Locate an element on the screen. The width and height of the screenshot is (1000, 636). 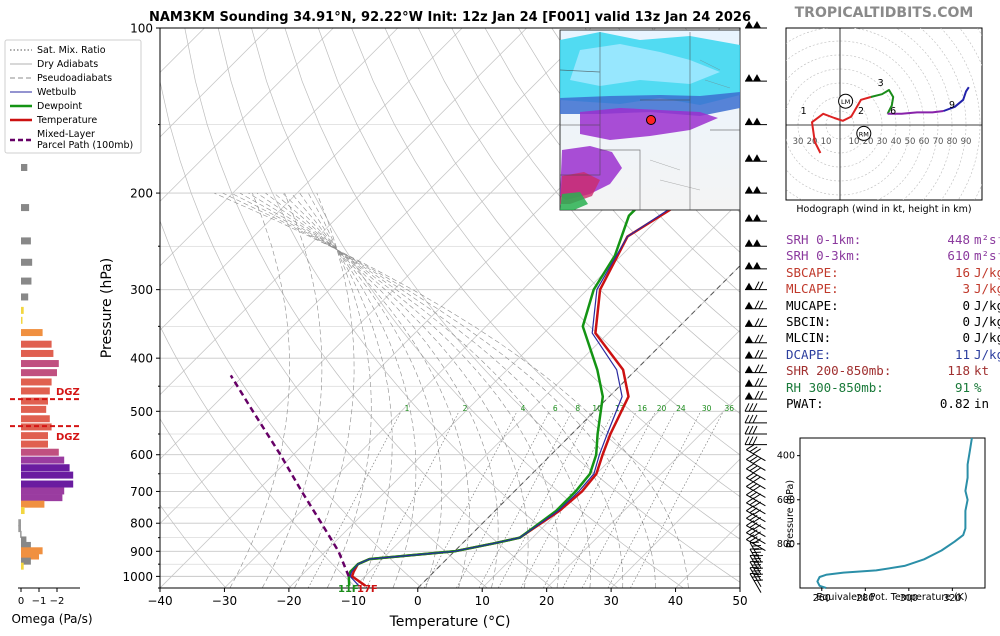
stat-value: 0 is located at coordinates (966, 338).